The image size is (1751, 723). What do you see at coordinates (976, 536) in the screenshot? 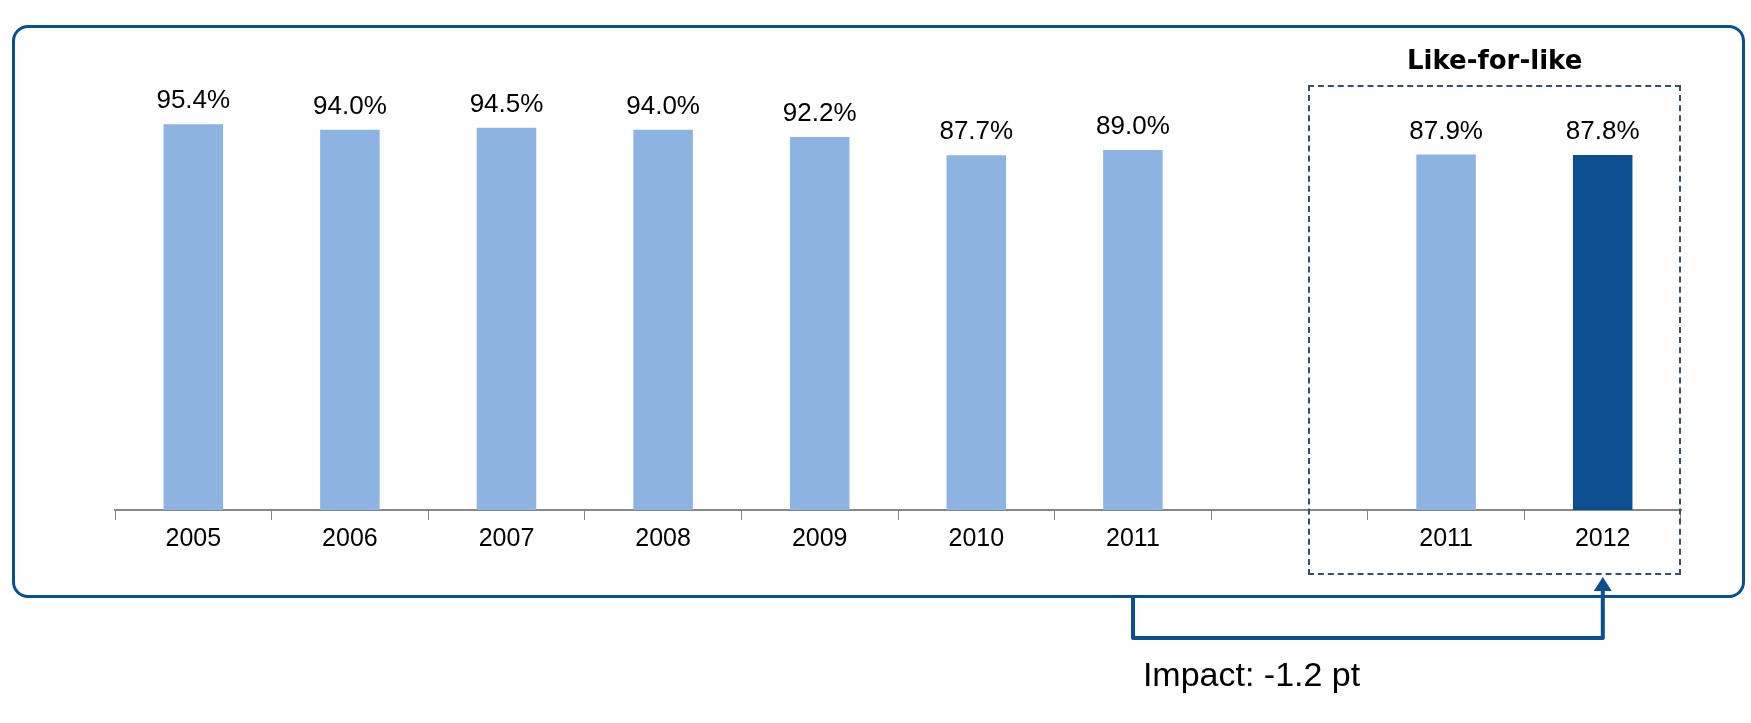
I see `x-tick-label: 2010` at bounding box center [976, 536].